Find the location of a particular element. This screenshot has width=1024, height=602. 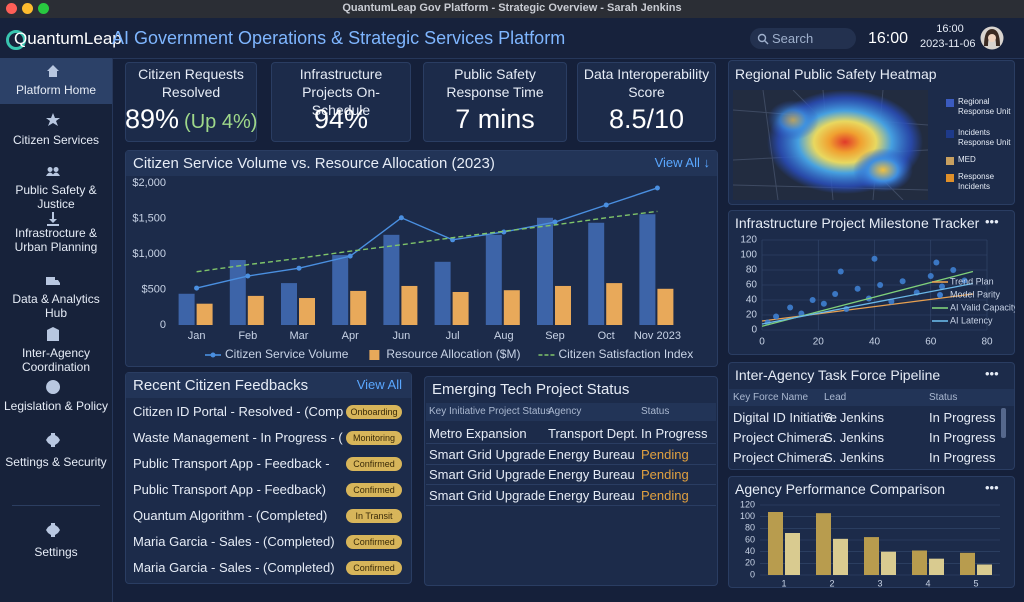

active-nav-bg is located at coordinates (56, 81).